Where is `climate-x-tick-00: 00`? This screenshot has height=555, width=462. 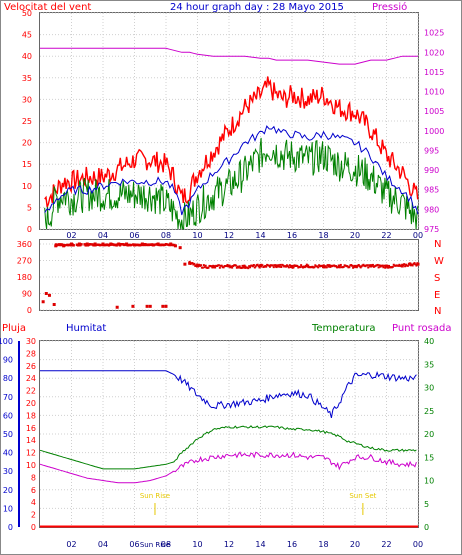
climate-x-tick-00: 00 is located at coordinates (418, 544).